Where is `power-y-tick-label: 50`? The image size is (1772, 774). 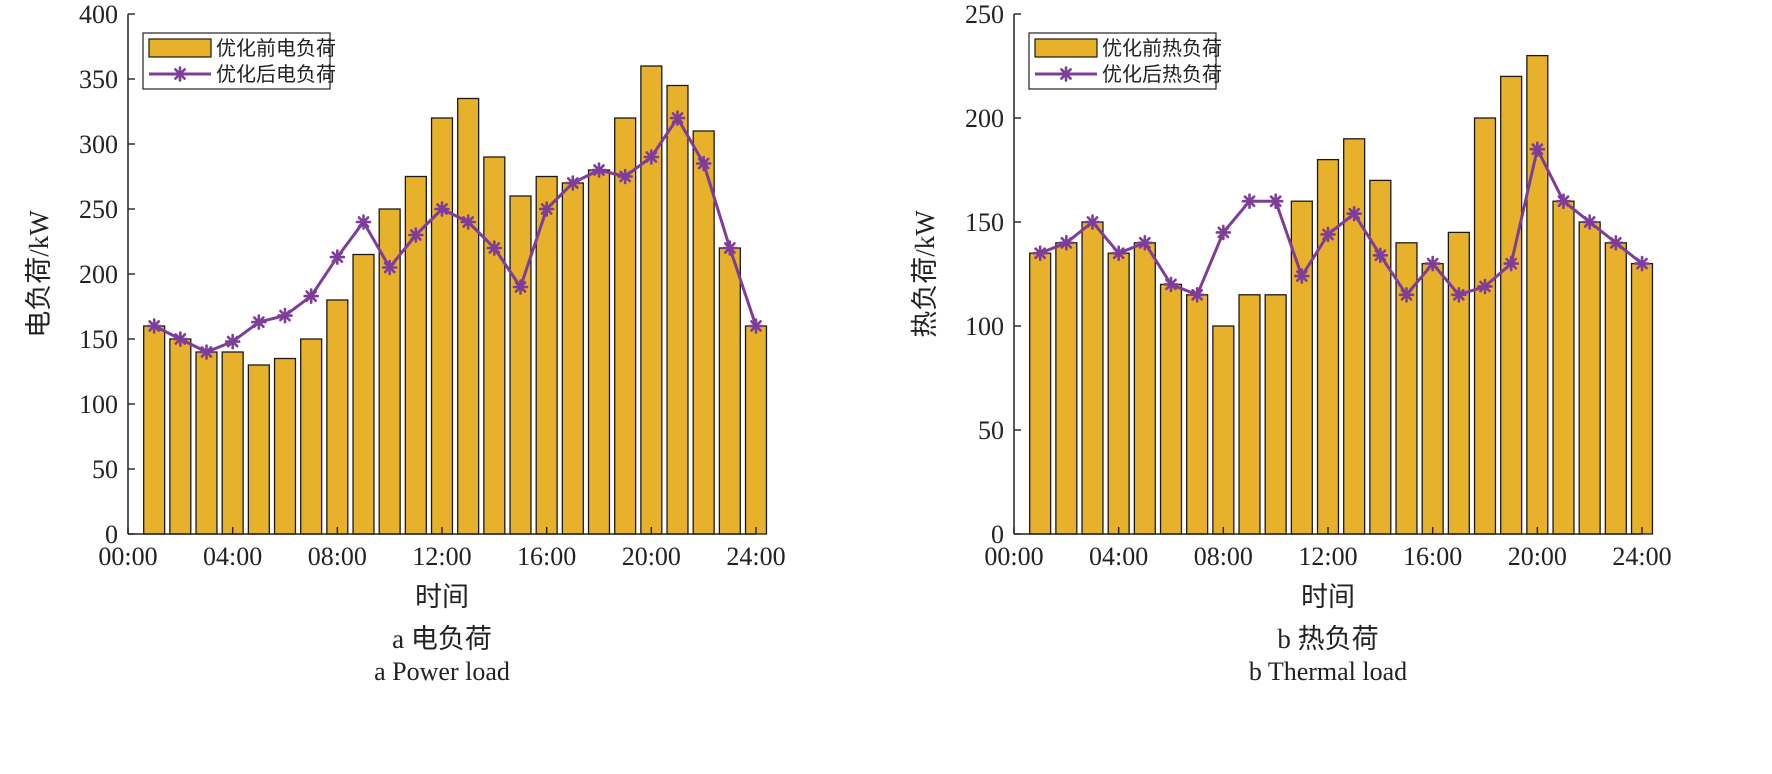
power-y-tick-label: 50 is located at coordinates (105, 469).